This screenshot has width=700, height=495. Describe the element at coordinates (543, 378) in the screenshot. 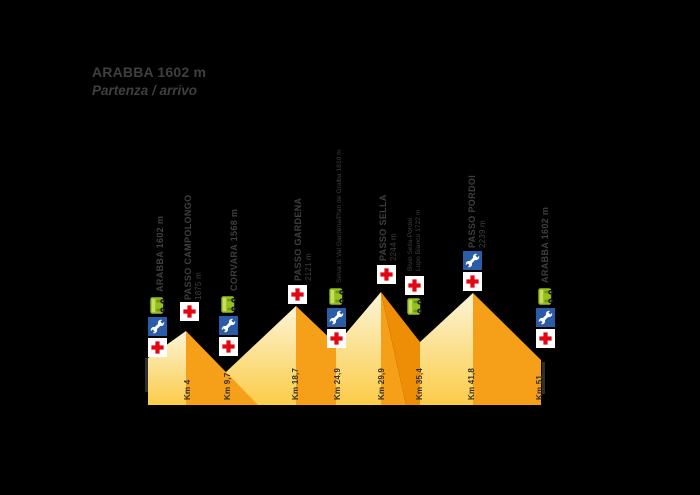

I see `finish-marker` at that location.